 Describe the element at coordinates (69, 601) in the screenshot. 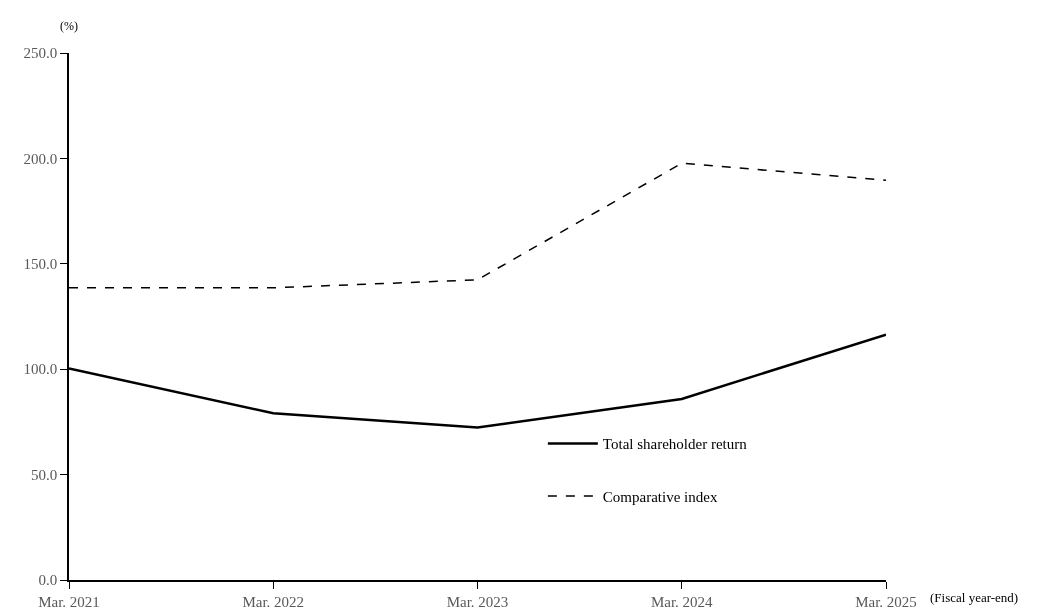

I see `x-tick-label: Mar. 2021` at that location.